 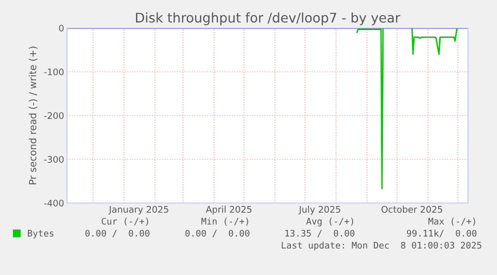 I want to click on chart-title: Disk throughput for /dev/loop7 - by year, so click(x=268, y=19).